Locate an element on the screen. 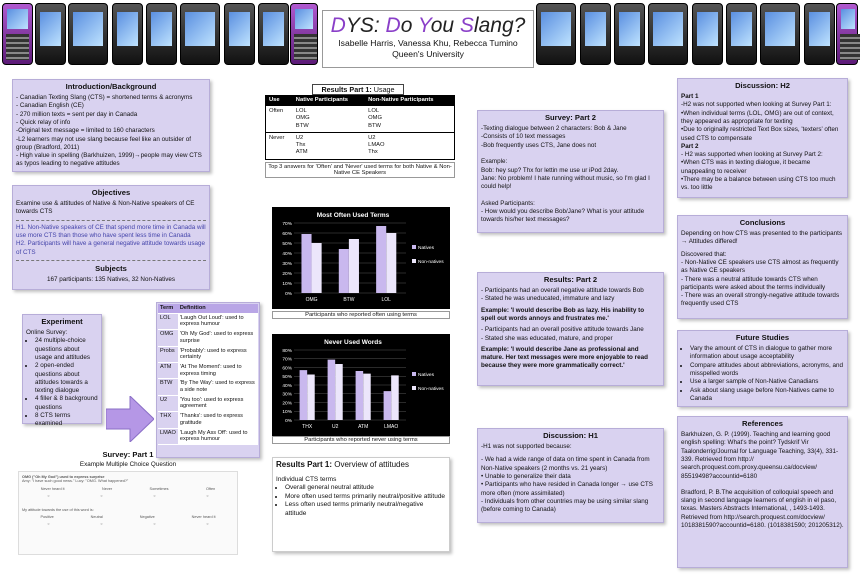  title-letter: S is located at coordinates (466, 25).